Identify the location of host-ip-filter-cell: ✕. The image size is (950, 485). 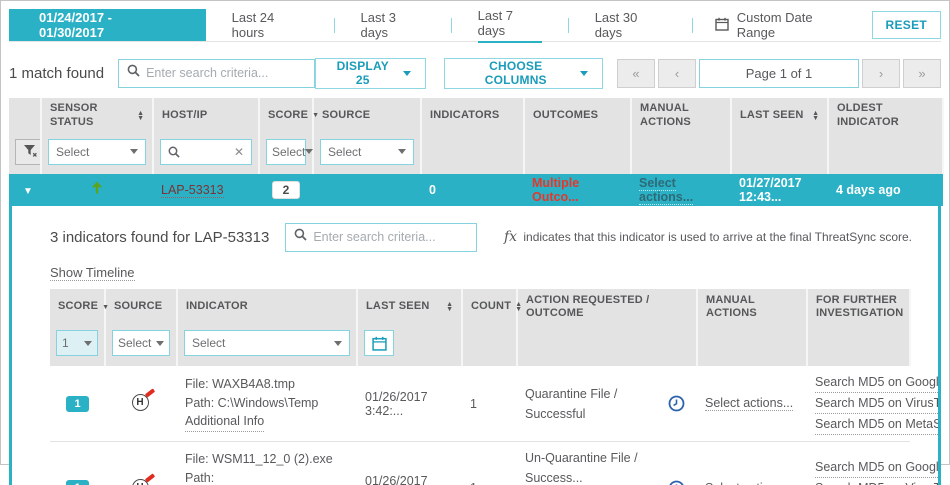
(206, 153).